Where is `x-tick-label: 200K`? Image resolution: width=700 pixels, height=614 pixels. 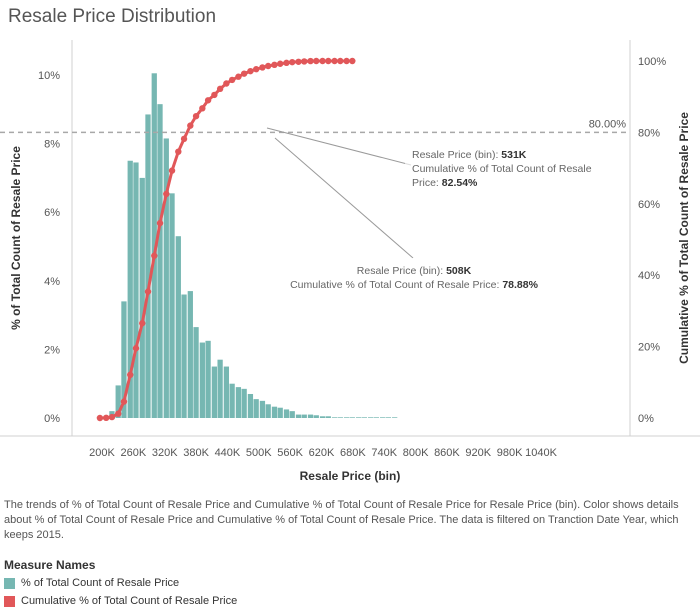 x-tick-label: 200K is located at coordinates (102, 453).